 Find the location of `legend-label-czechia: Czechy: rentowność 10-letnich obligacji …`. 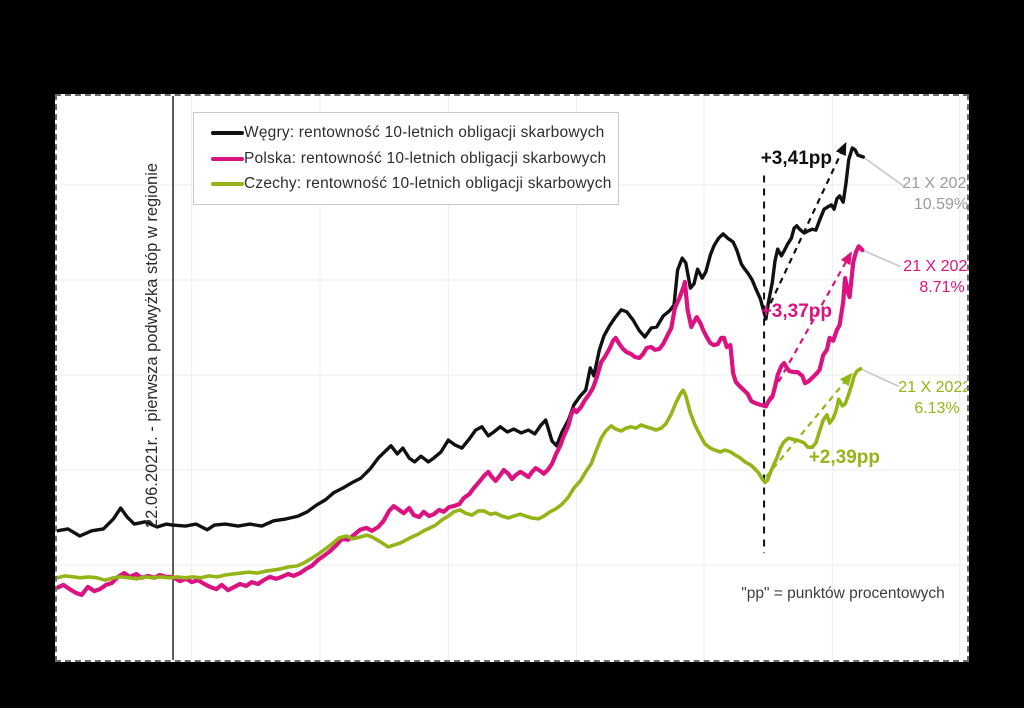

legend-label-czechia: Czechy: rentowność 10-letnich obligacji … is located at coordinates (428, 184).